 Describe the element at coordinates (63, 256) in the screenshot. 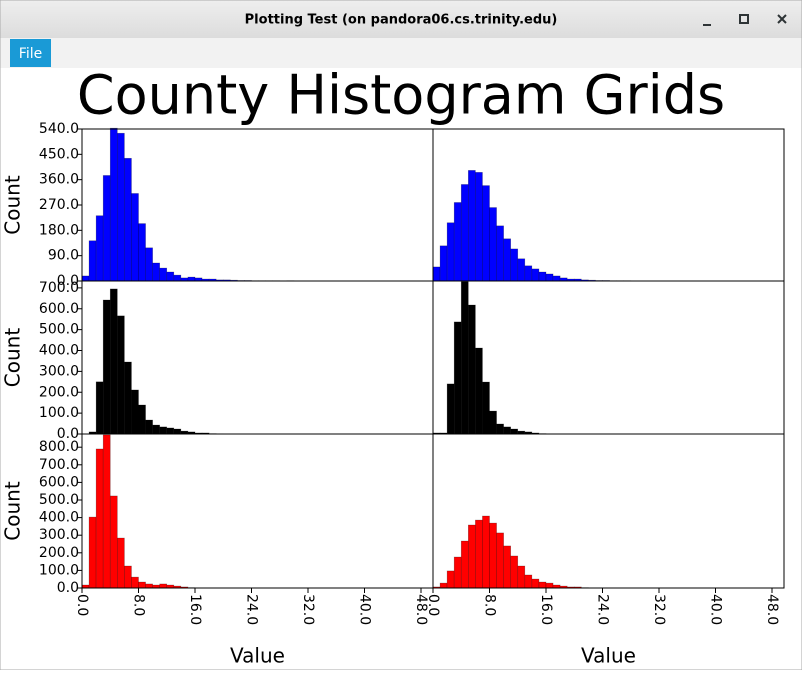

I see `y-tick-label: 90.0` at that location.